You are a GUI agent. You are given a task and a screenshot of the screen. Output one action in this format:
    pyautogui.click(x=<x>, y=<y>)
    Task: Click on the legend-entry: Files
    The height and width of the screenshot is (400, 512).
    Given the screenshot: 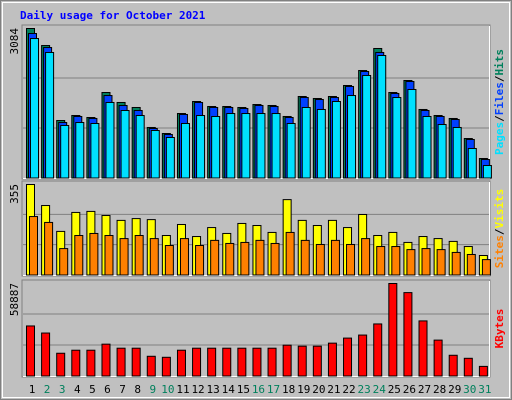 What is the action you would take?
    pyautogui.click(x=499, y=98)
    